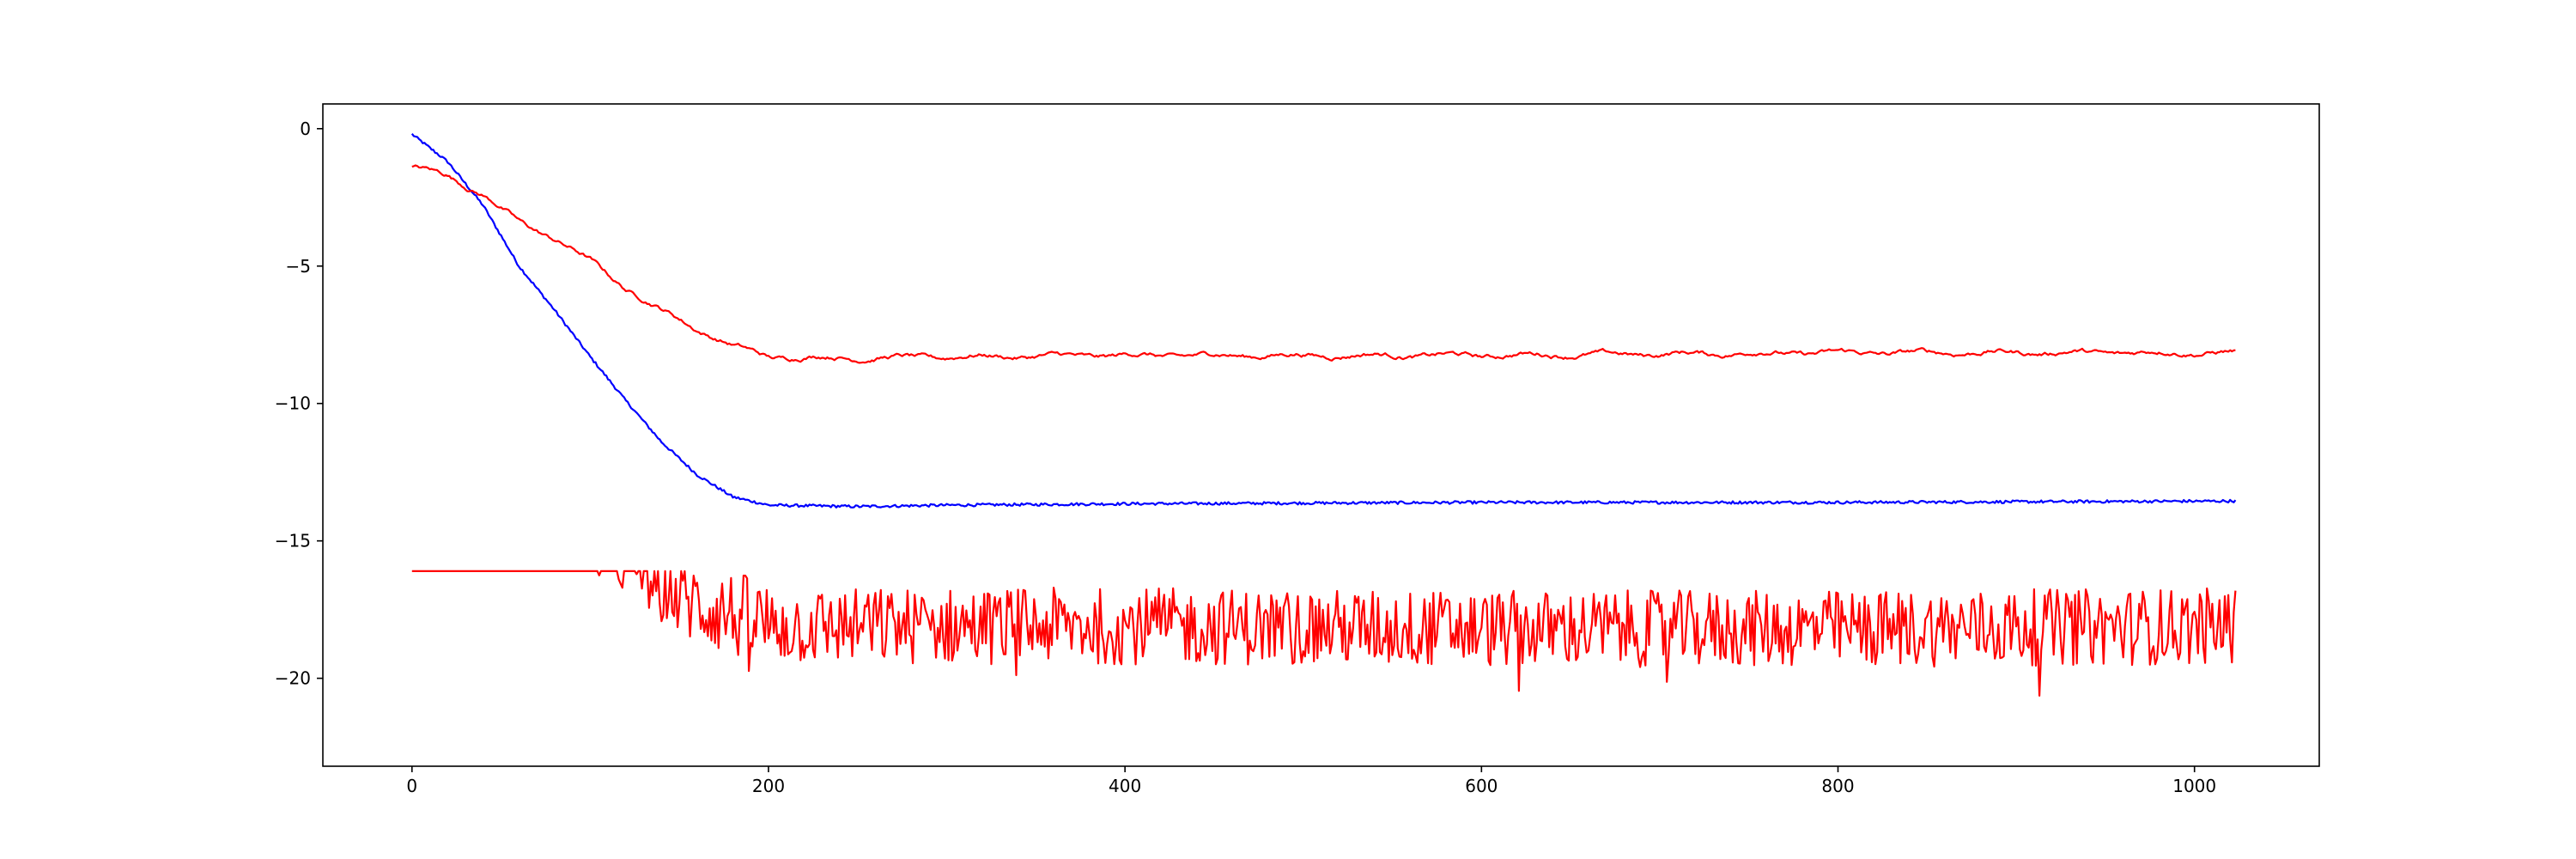 Image resolution: width=2576 pixels, height=859 pixels. What do you see at coordinates (293, 541) in the screenshot?
I see `y-tick-label: −15` at bounding box center [293, 541].